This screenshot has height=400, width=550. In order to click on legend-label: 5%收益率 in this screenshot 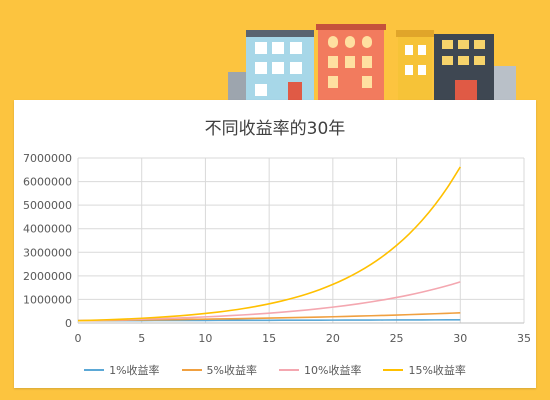, I will do `click(232, 370)`.